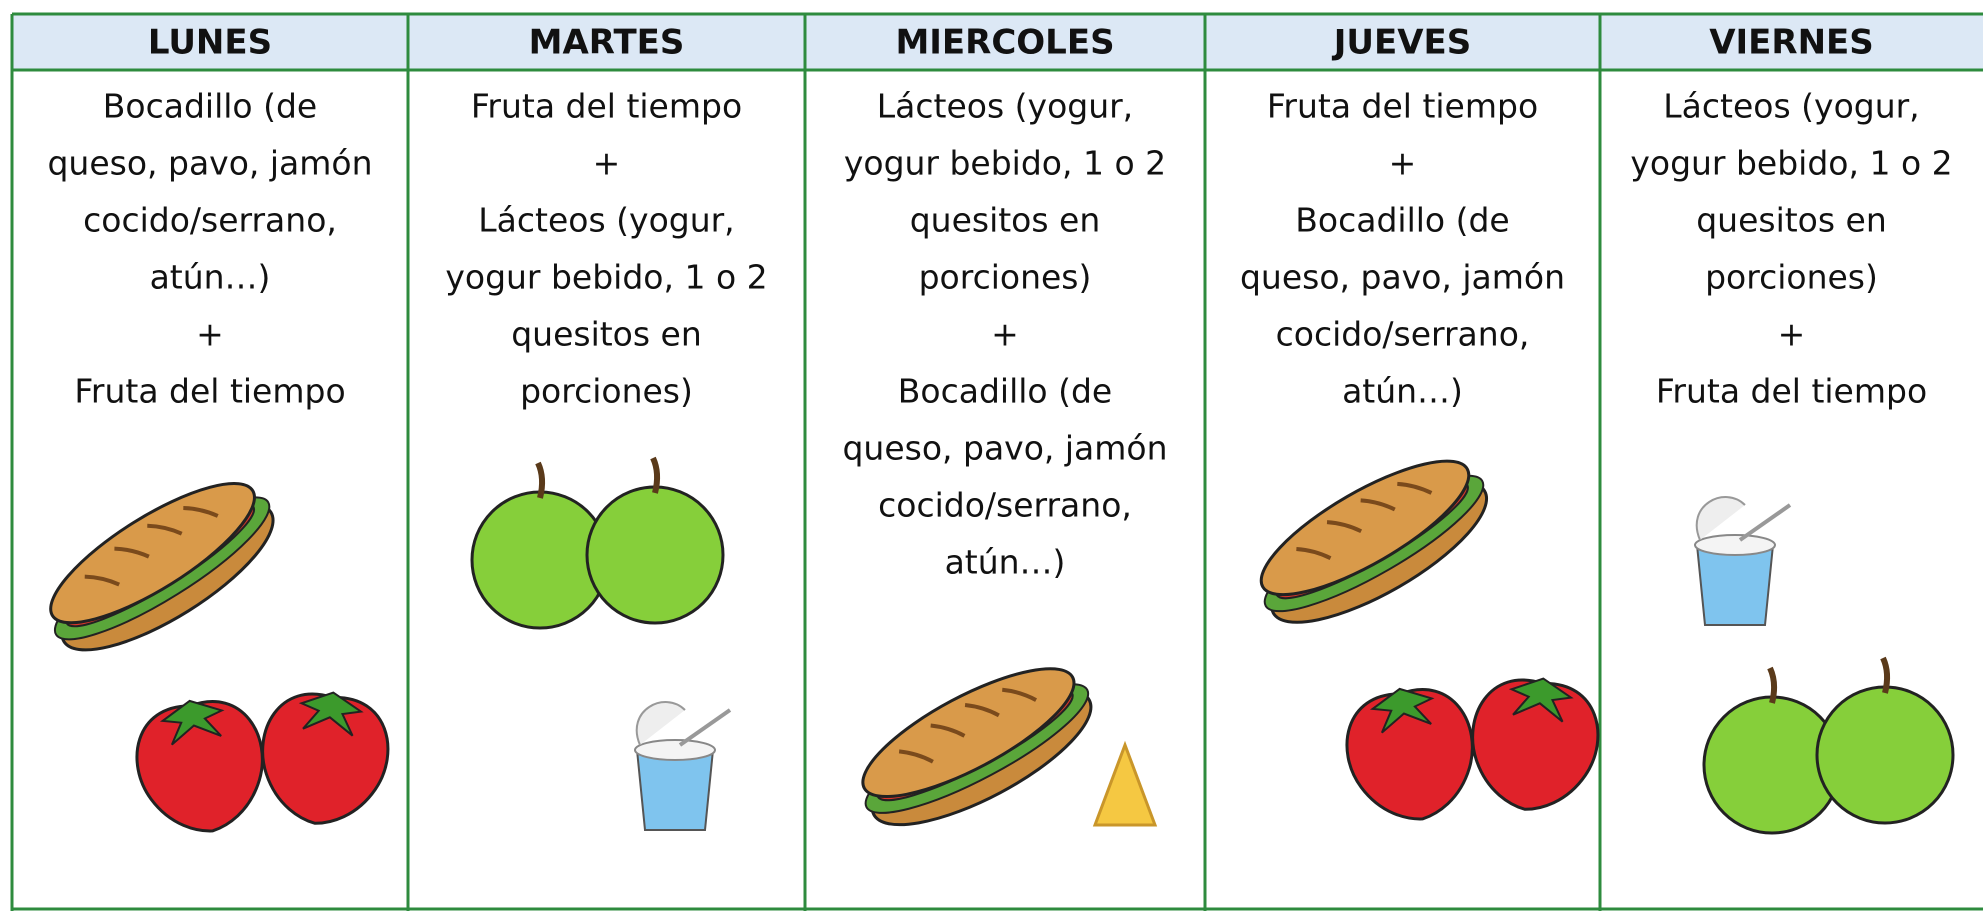  Describe the element at coordinates (1791, 43) in the screenshot. I see `column-header: VIERNES` at that location.